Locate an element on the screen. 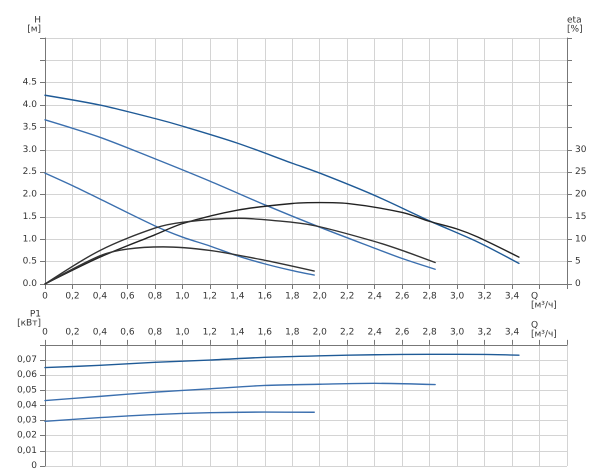 The height and width of the screenshot is (474, 600). y-tick-label: 0.5 is located at coordinates (29, 261).